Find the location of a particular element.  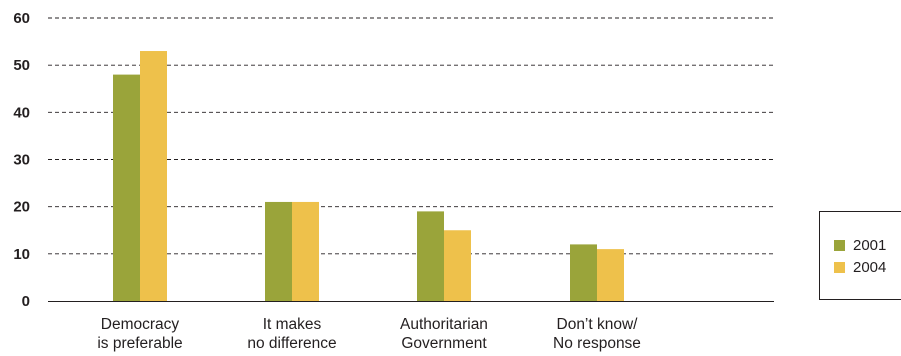

y-tick-label-0: 0 is located at coordinates (26, 301).